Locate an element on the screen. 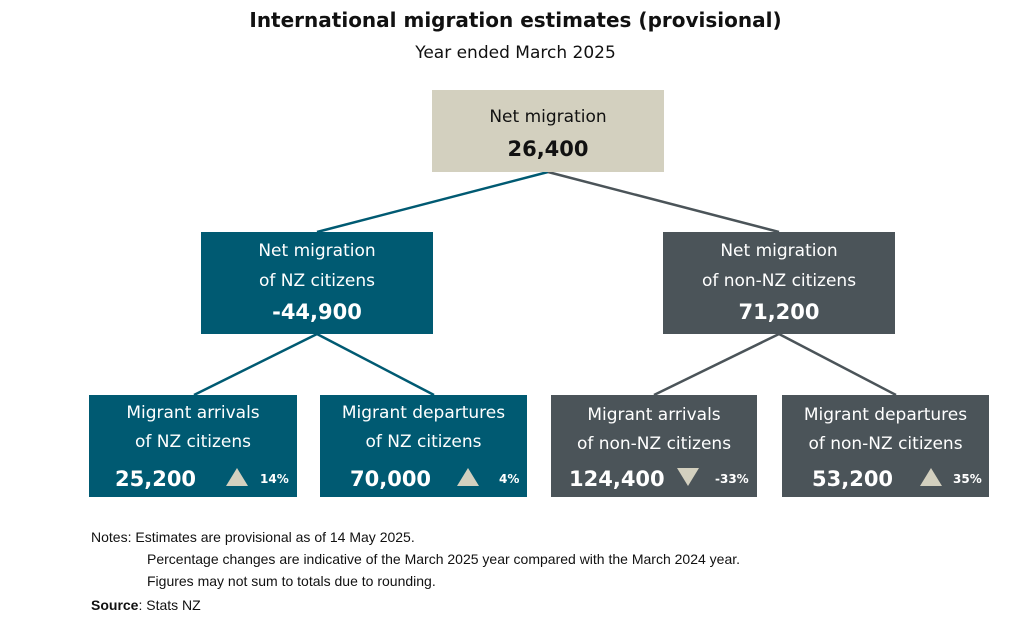 This screenshot has height=629, width=1031. connector-root-nz is located at coordinates (432, 202).